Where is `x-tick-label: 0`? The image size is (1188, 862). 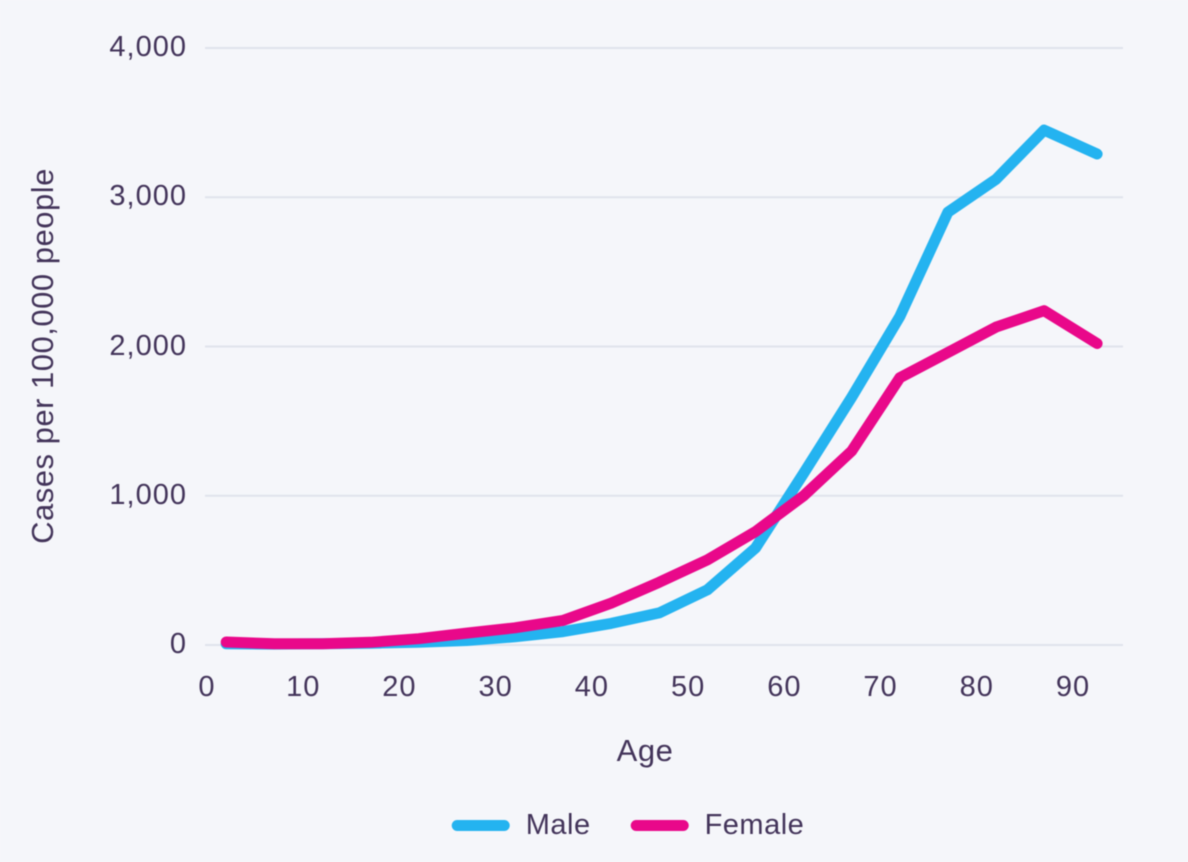 x-tick-label: 0 is located at coordinates (207, 687).